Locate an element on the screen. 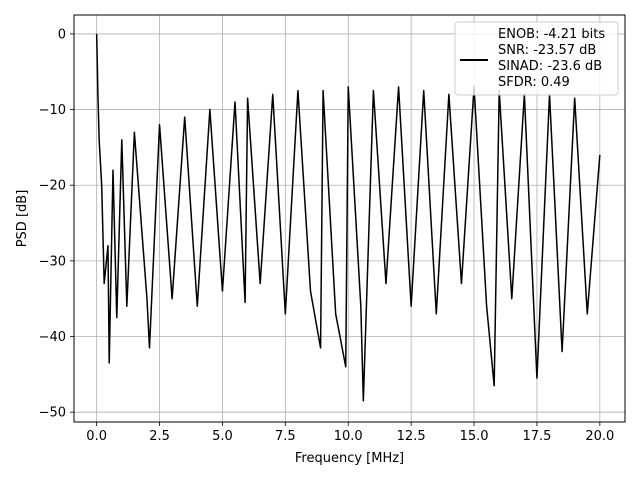  legend-sfdr: SFDR: 0.49 is located at coordinates (534, 82).